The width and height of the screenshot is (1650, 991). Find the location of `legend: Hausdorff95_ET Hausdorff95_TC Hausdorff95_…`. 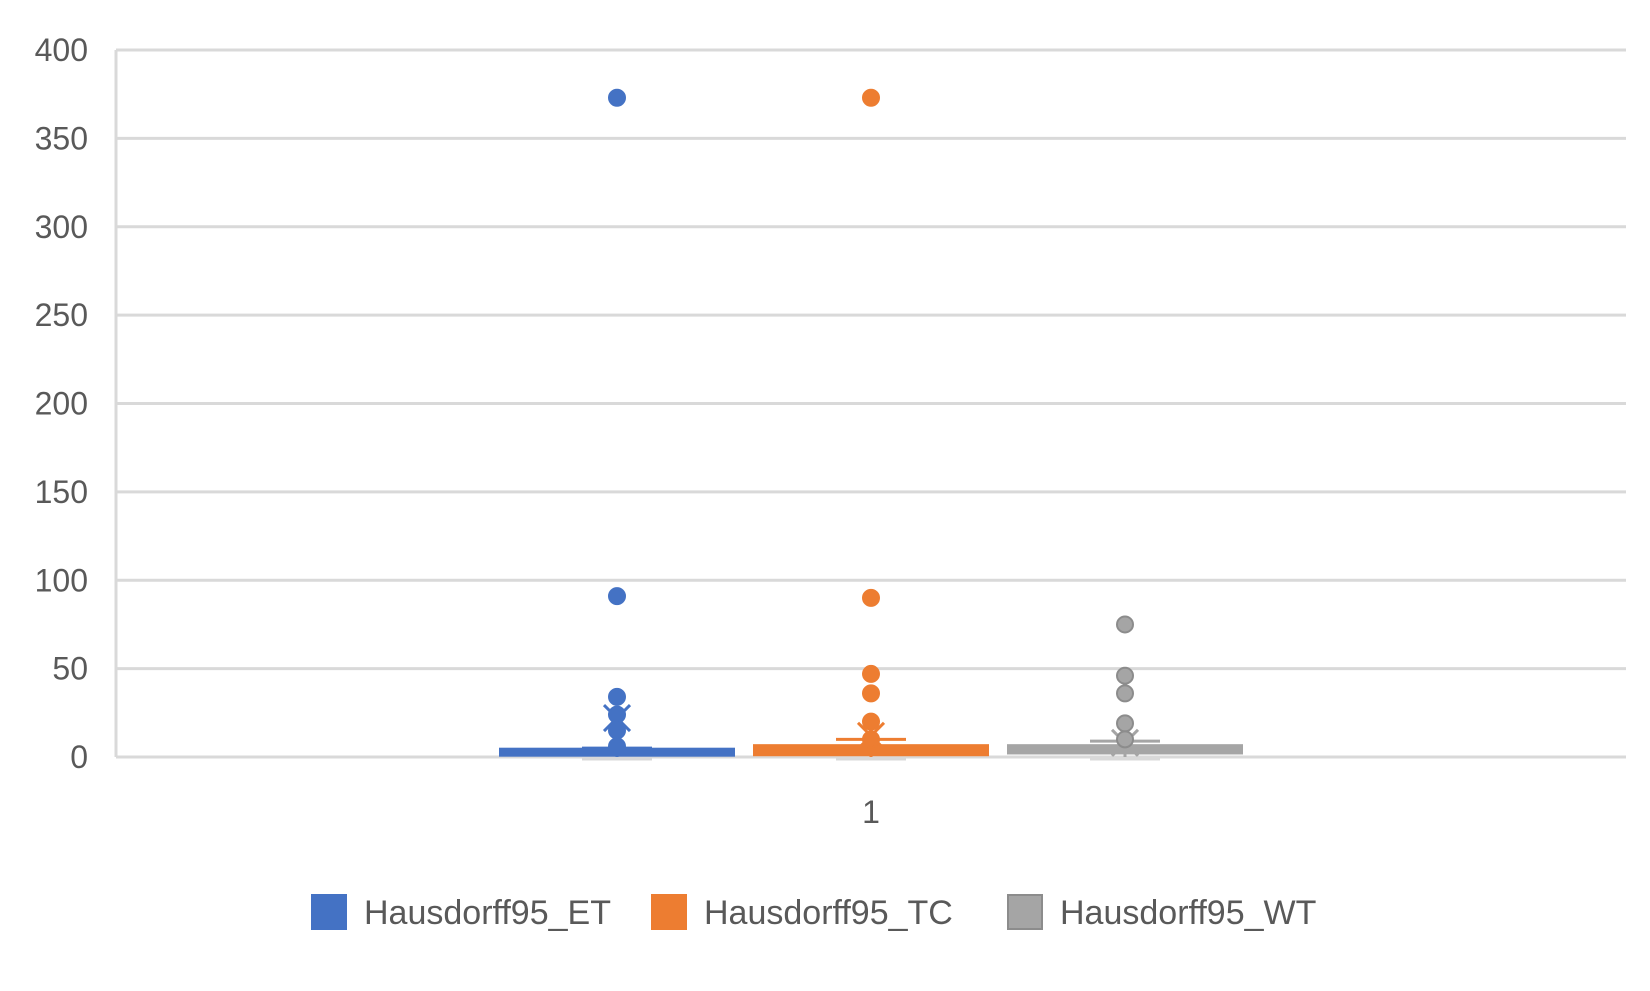

legend: Hausdorff95_ET Hausdorff95_TC Hausdorff95_… is located at coordinates (813, 913).